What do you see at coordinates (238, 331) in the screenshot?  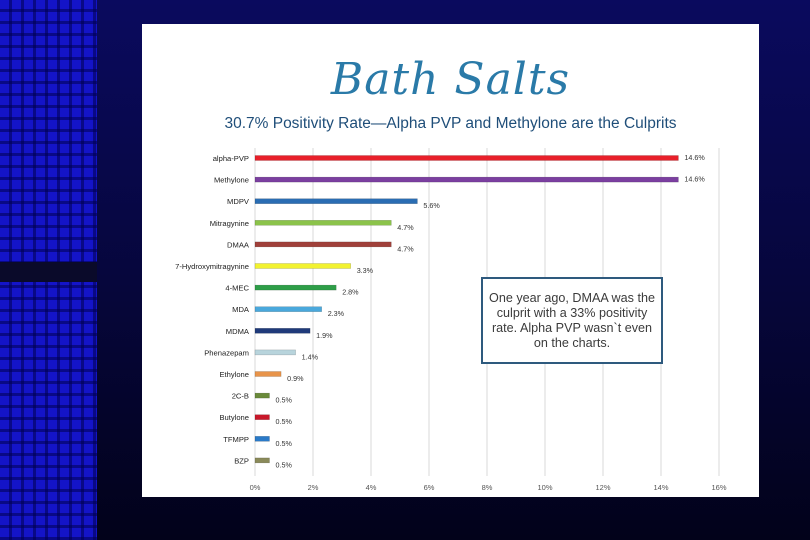 I see `category-label: MDMA` at bounding box center [238, 331].